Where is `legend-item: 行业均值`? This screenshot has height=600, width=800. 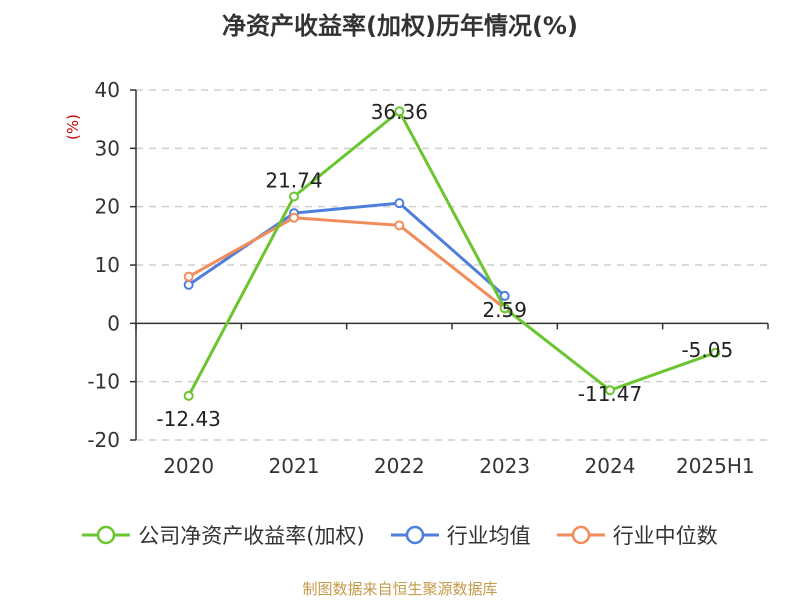 legend-item: 行业均值 is located at coordinates (460, 535).